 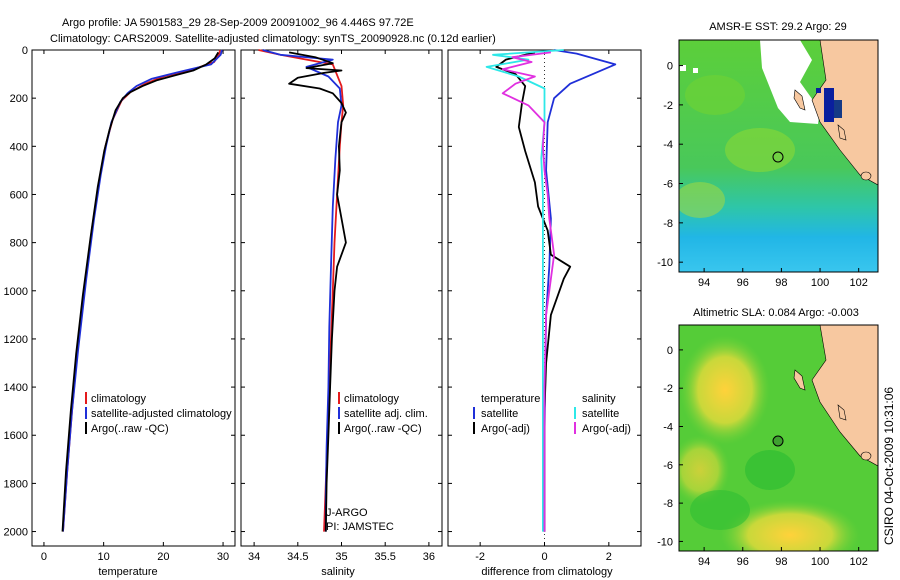 What do you see at coordinates (16, 436) in the screenshot?
I see `y-tick-label: 1600` at bounding box center [16, 436].